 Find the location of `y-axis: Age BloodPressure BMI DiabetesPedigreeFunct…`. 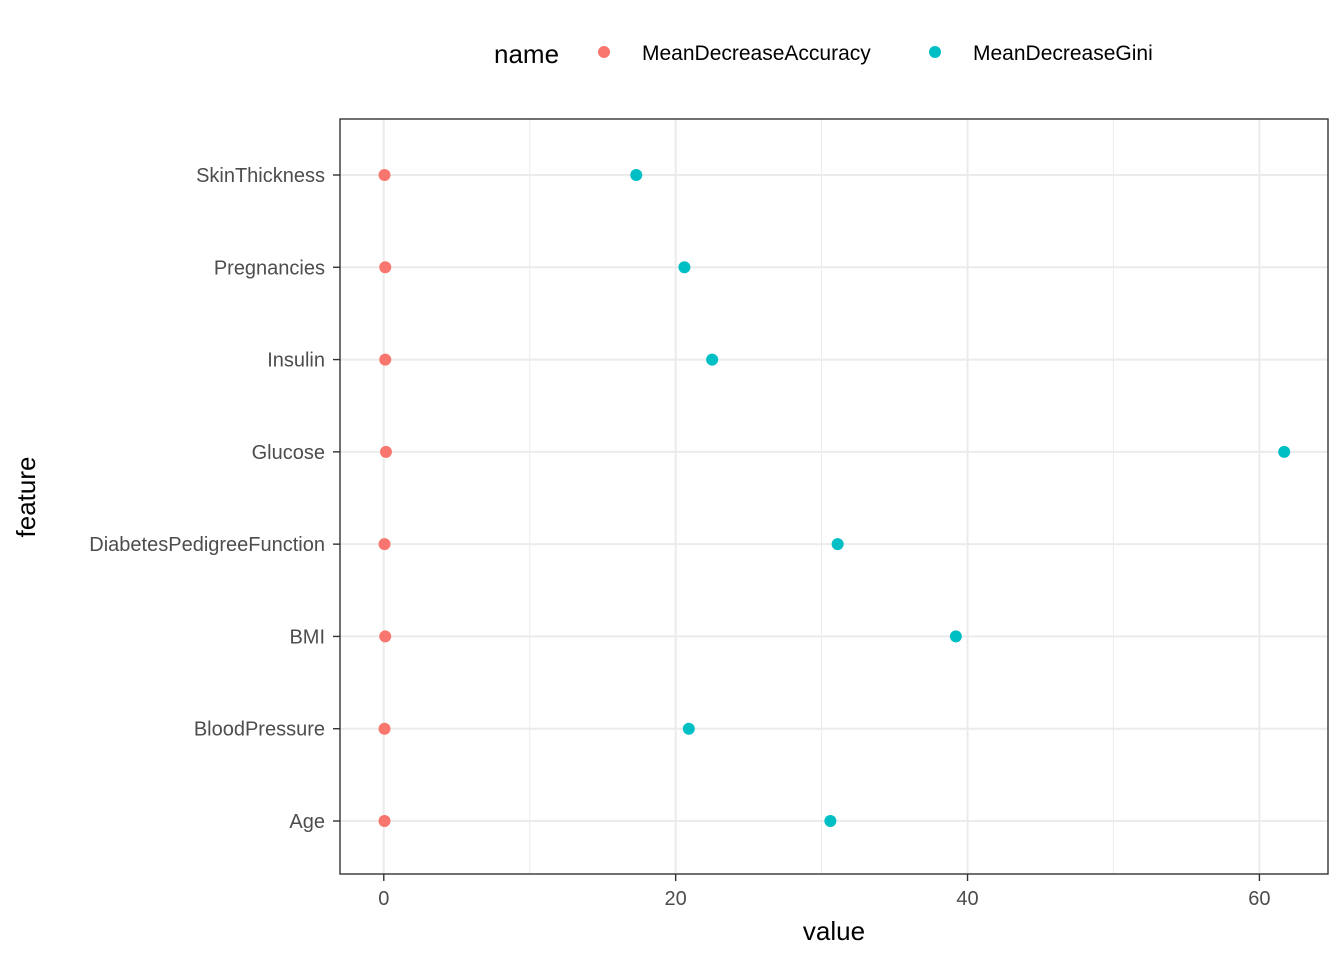

y-axis: Age BloodPressure BMI DiabetesPedigreeFunct… is located at coordinates (214, 499).